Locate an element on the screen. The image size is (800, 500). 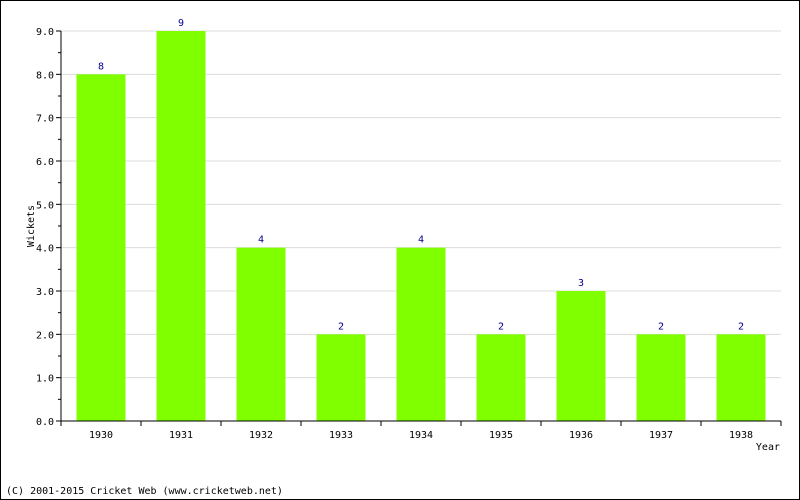
y-tick-label: 2.0 is located at coordinates (45, 335).